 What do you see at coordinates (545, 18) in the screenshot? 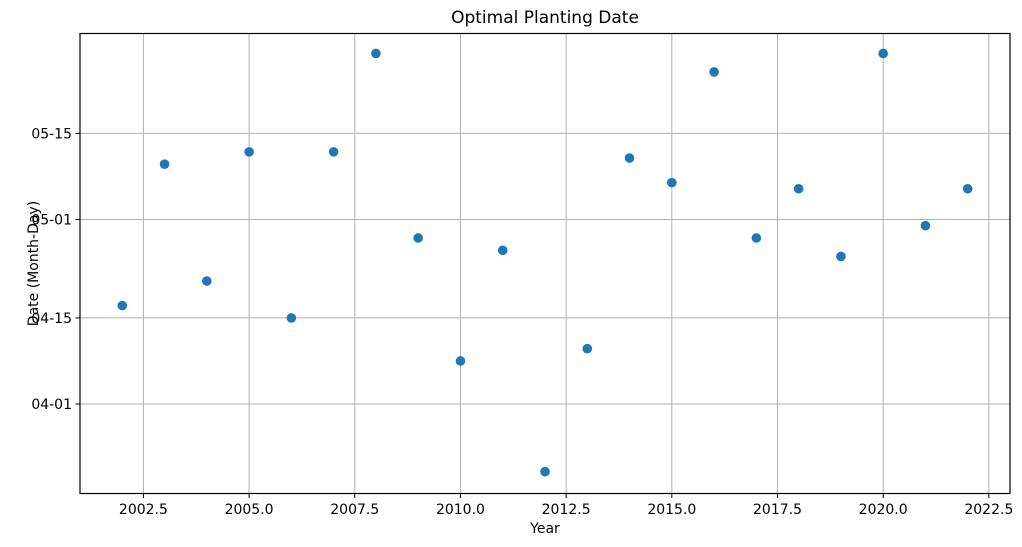
I see `chart-title: Optimal Planting Date` at bounding box center [545, 18].